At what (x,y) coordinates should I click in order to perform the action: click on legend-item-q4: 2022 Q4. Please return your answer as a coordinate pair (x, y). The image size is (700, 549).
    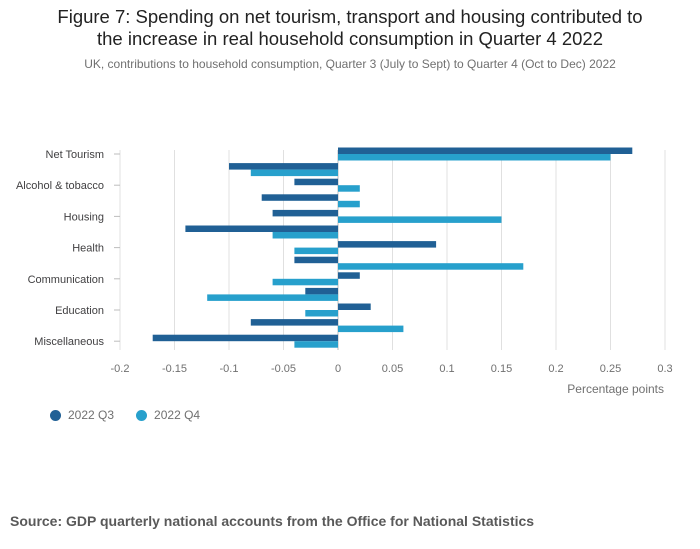
    Looking at the image, I should click on (168, 415).